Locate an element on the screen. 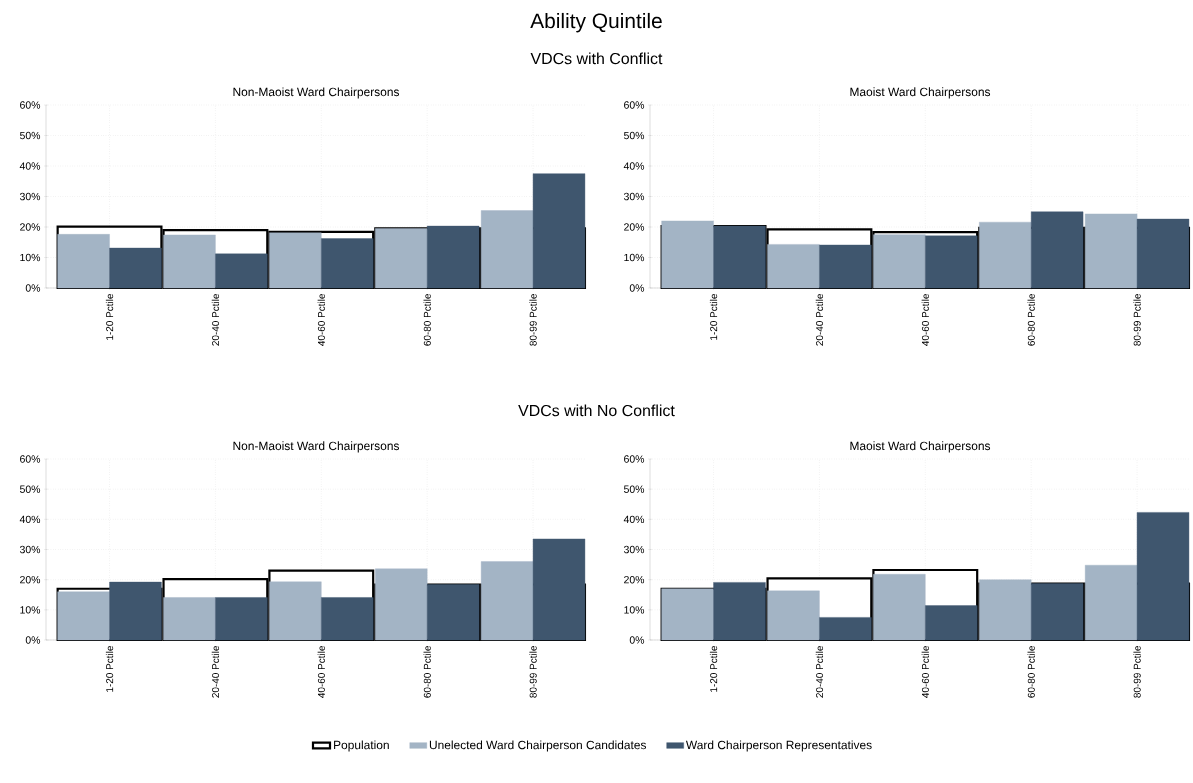 The width and height of the screenshot is (1193, 783). legend-label: Population is located at coordinates (361, 746).